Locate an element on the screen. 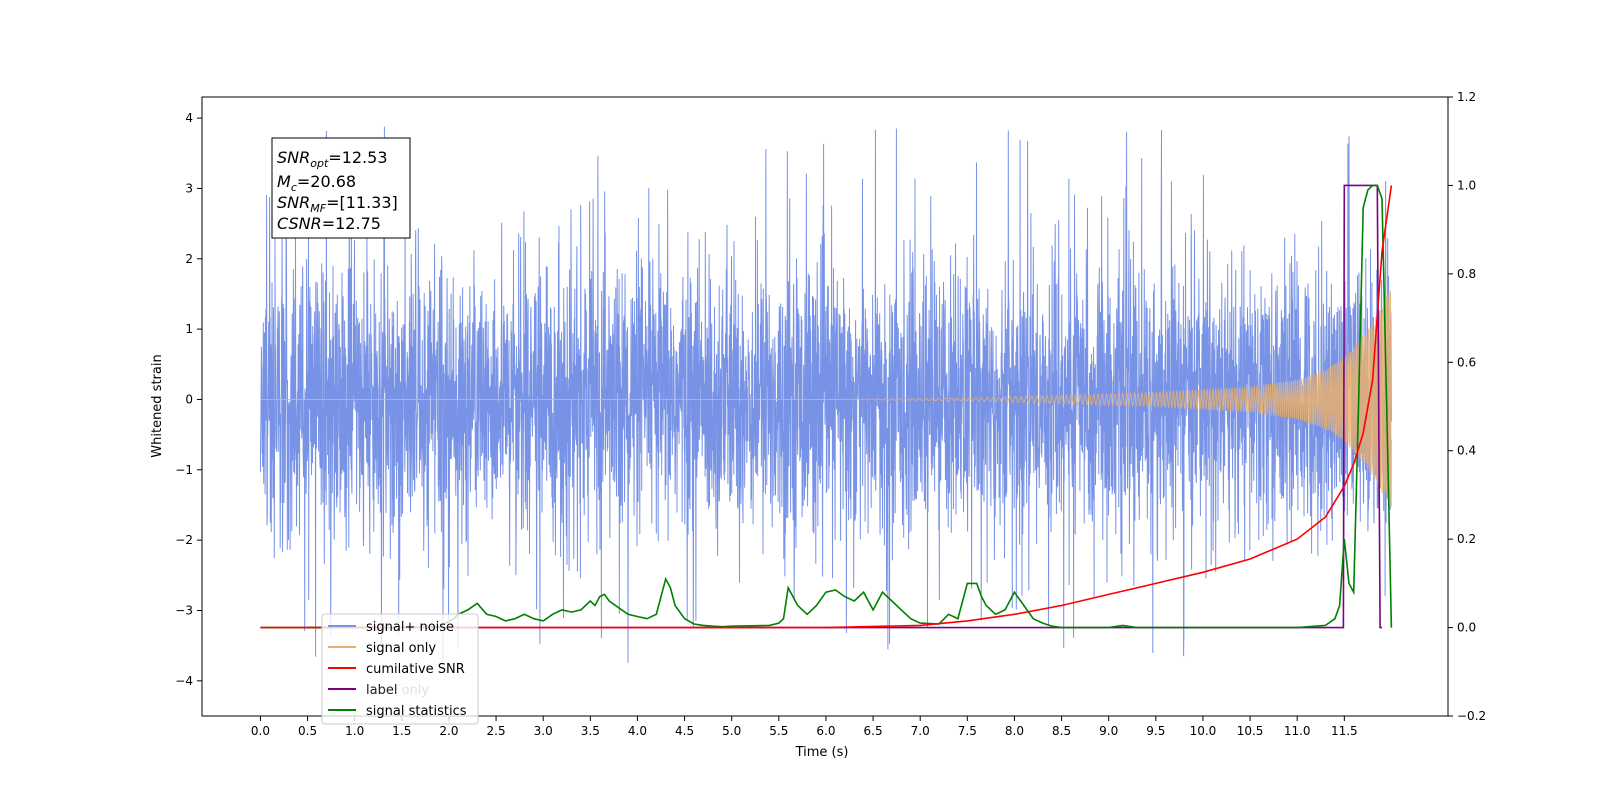  legend-label-cumulative-snr: cumilative SNR is located at coordinates (415, 669).